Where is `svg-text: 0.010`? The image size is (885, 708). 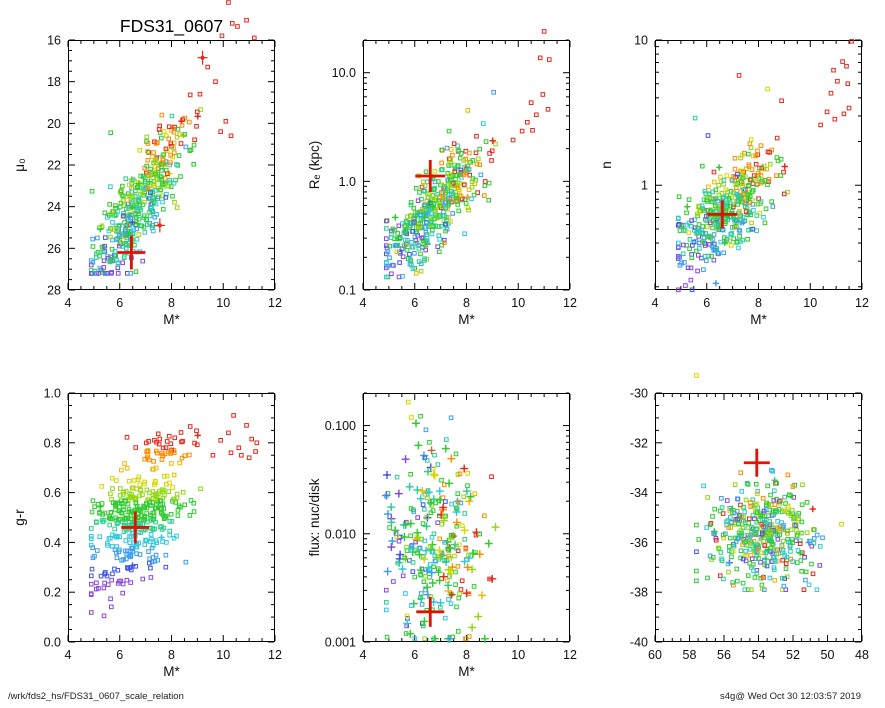
svg-text: 0.010 is located at coordinates (340, 534).